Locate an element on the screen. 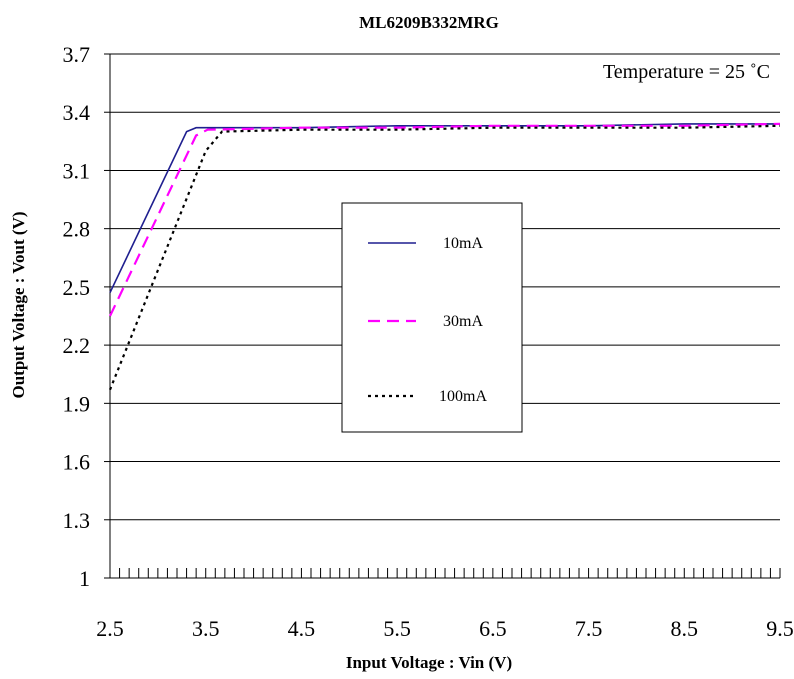 The image size is (794, 679). x-tick-label: 7.5 is located at coordinates (589, 628).